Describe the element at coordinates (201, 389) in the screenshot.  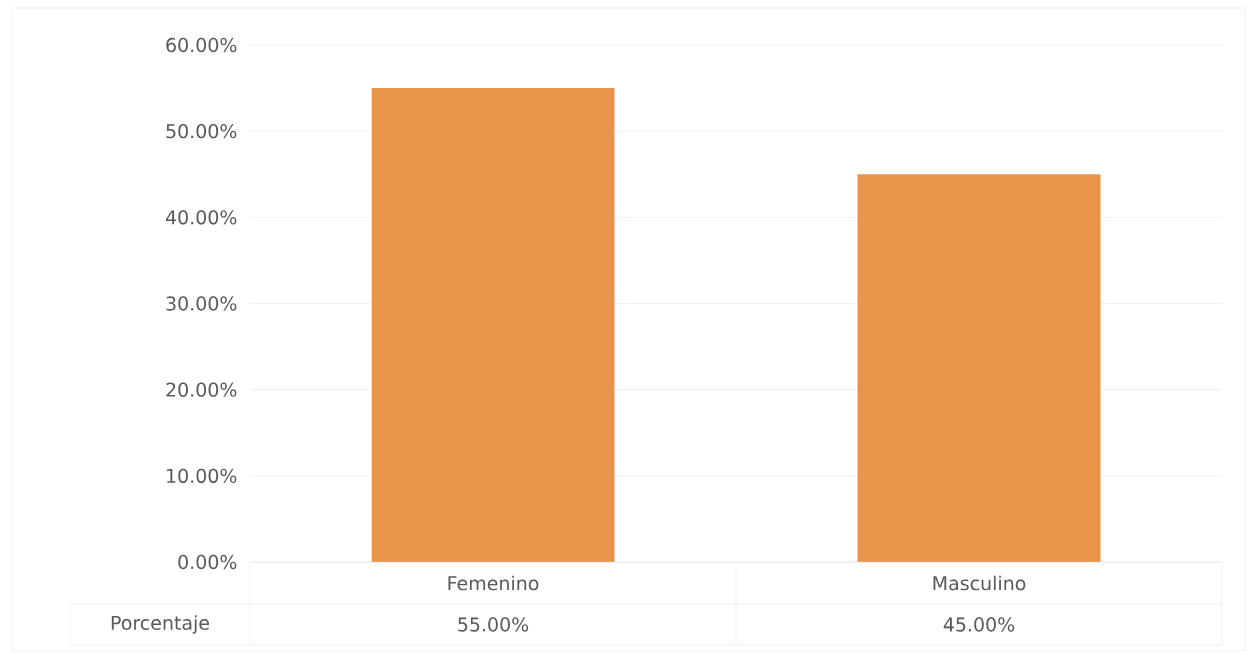
I see `y-tick-label: 20.00%` at that location.